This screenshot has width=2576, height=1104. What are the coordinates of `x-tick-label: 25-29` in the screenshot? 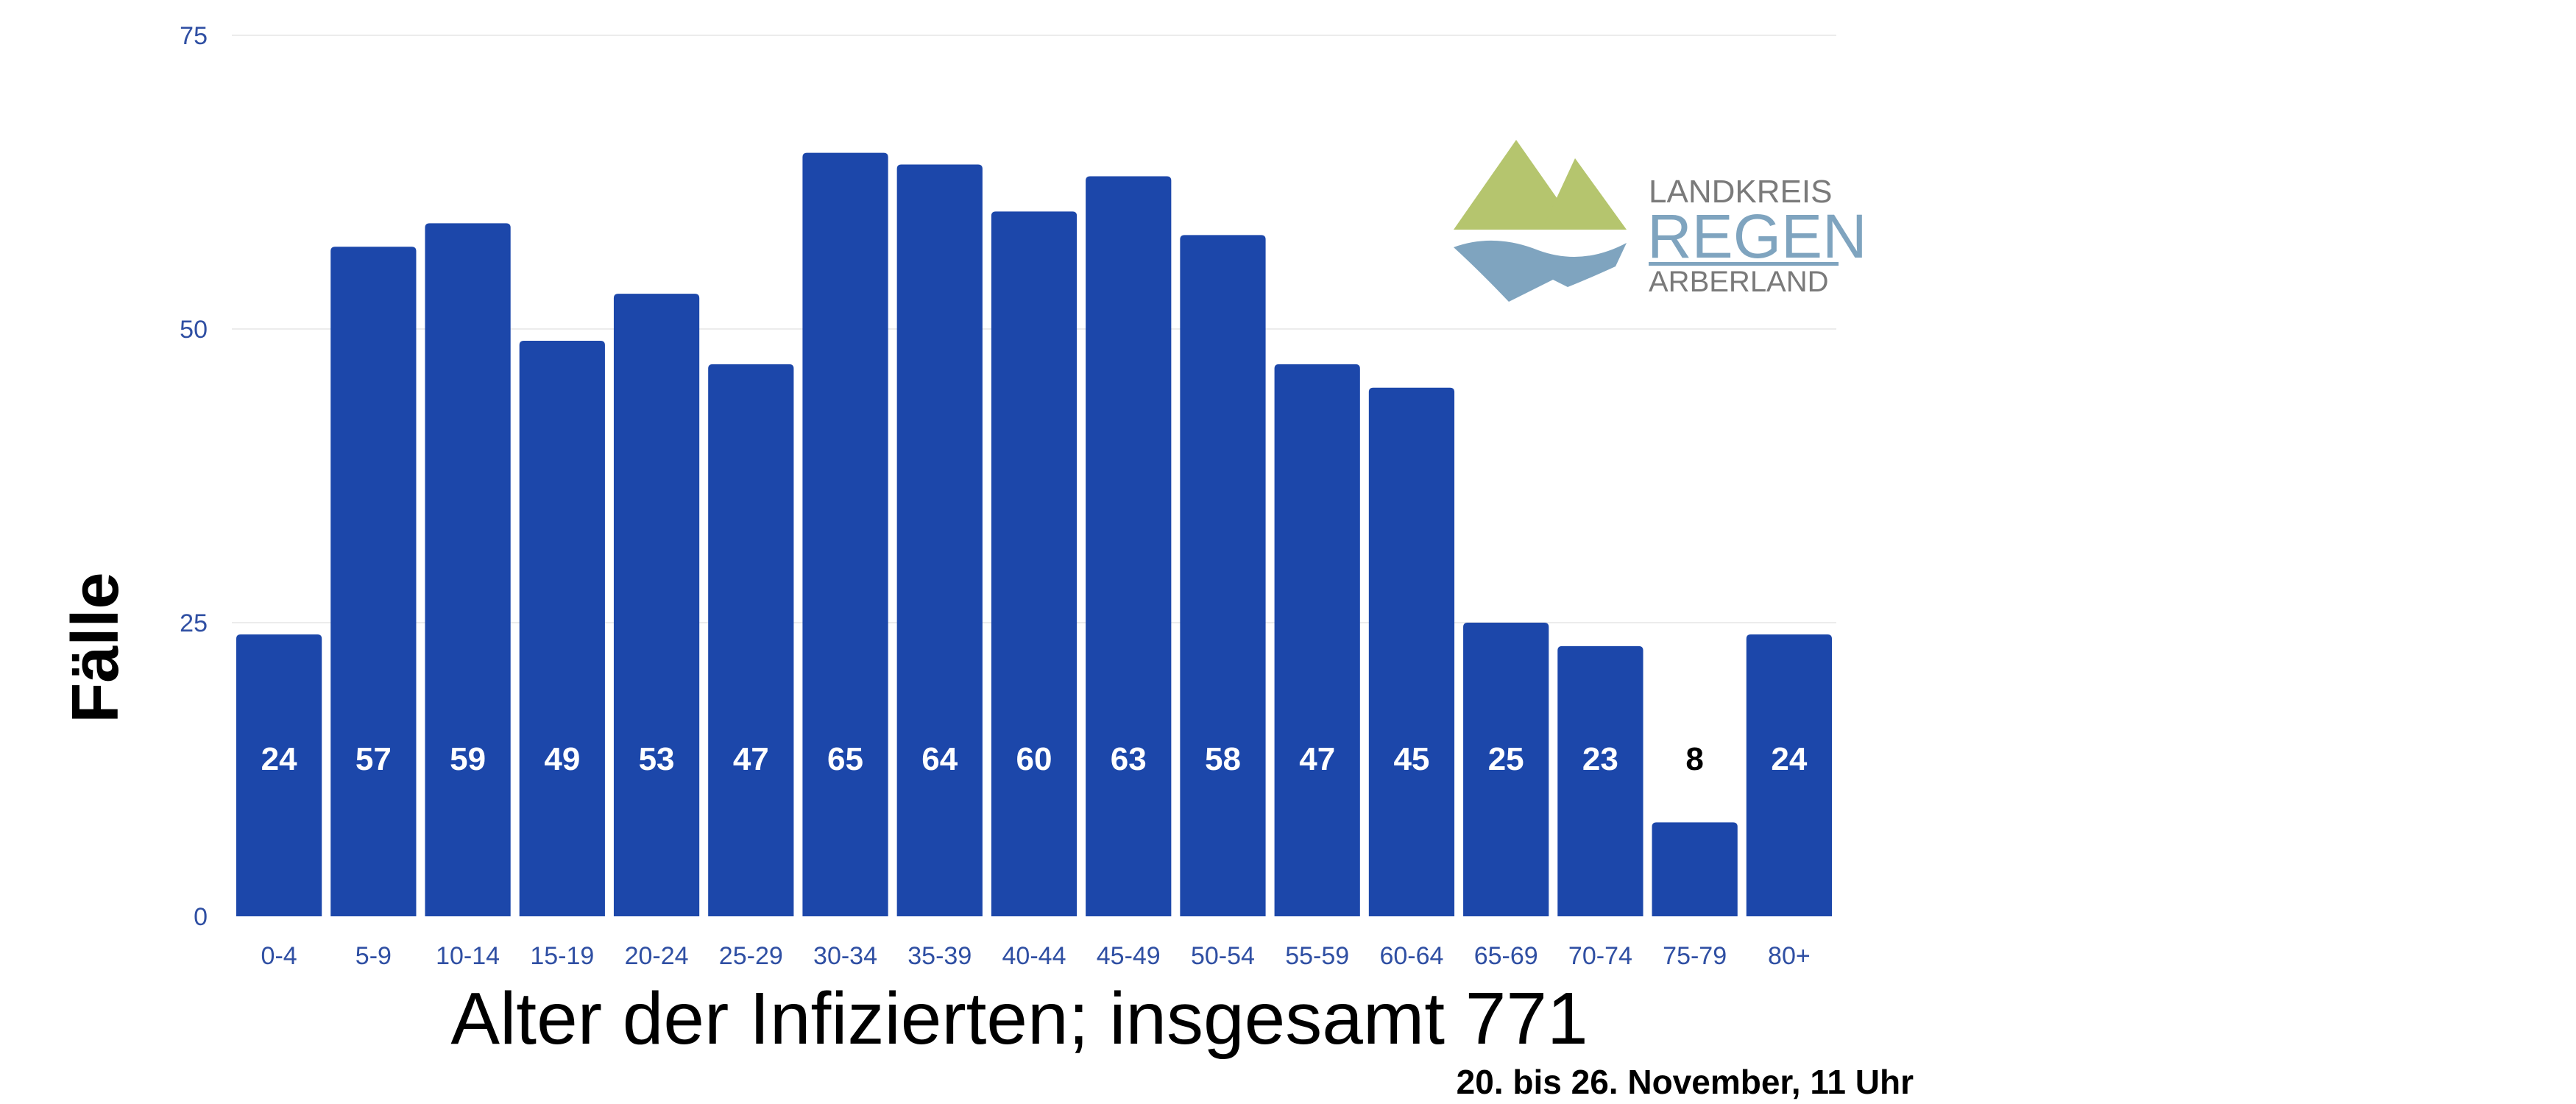 It's located at (751, 956).